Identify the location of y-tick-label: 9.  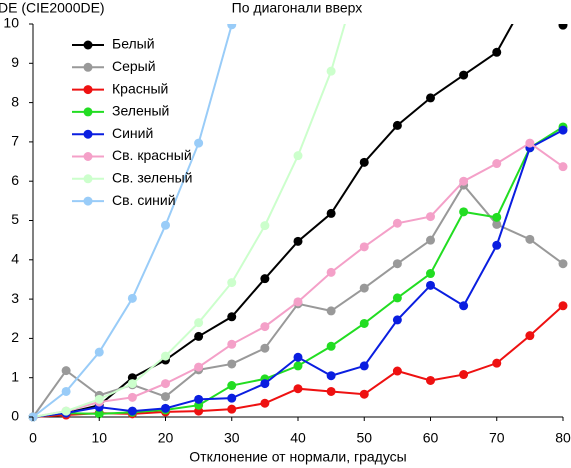
(15, 62).